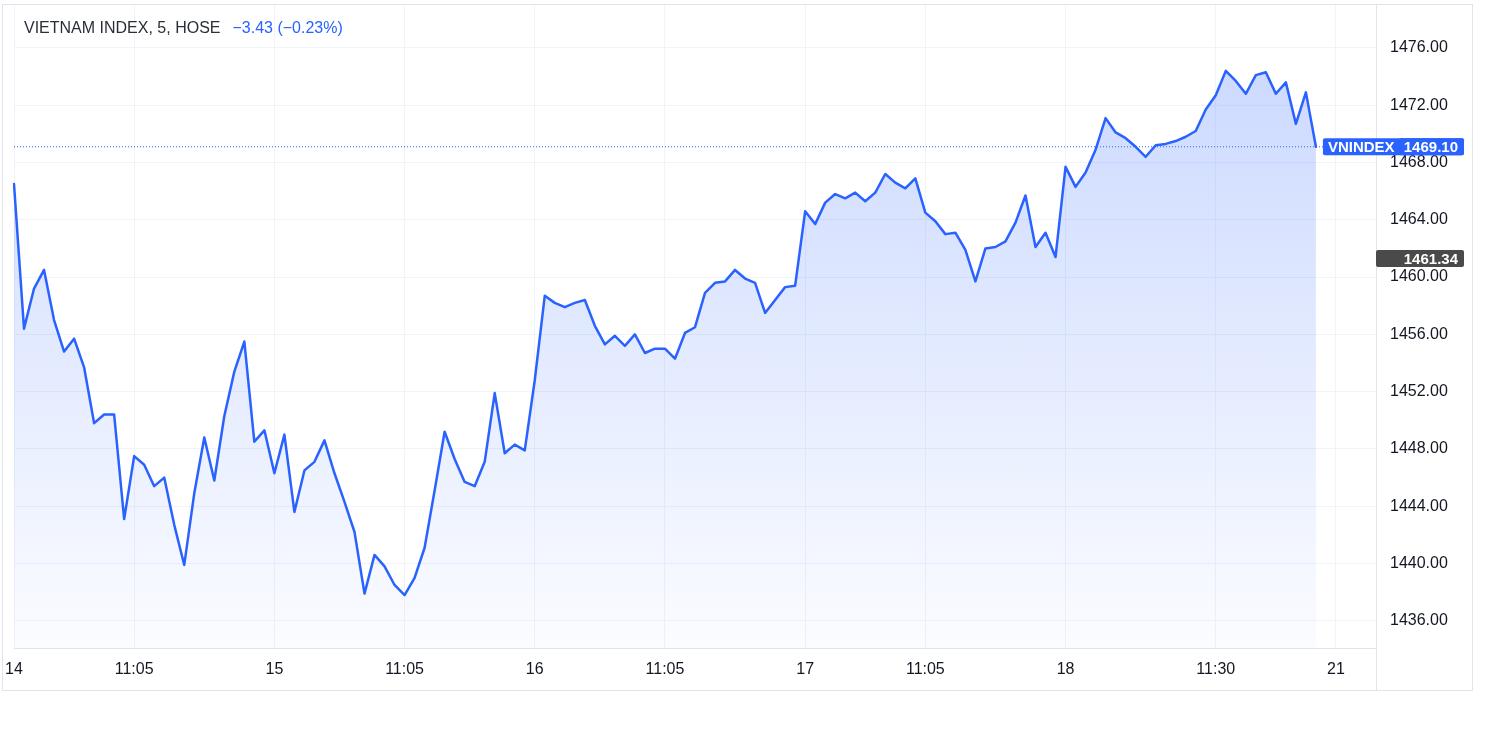 This screenshot has width=1486, height=743. What do you see at coordinates (1419, 104) in the screenshot?
I see `y-tick-label: 1472.00` at bounding box center [1419, 104].